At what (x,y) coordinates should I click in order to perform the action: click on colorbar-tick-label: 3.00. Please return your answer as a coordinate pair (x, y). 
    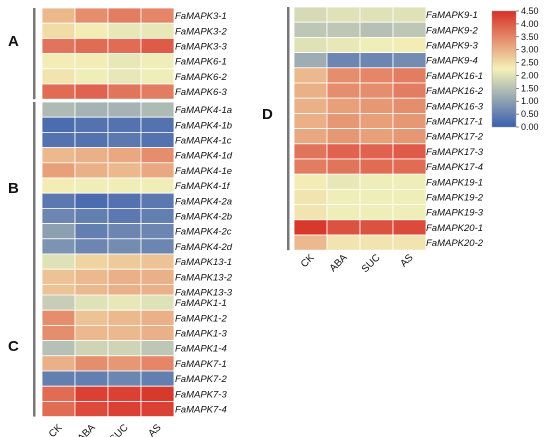
    Looking at the image, I should click on (530, 50).